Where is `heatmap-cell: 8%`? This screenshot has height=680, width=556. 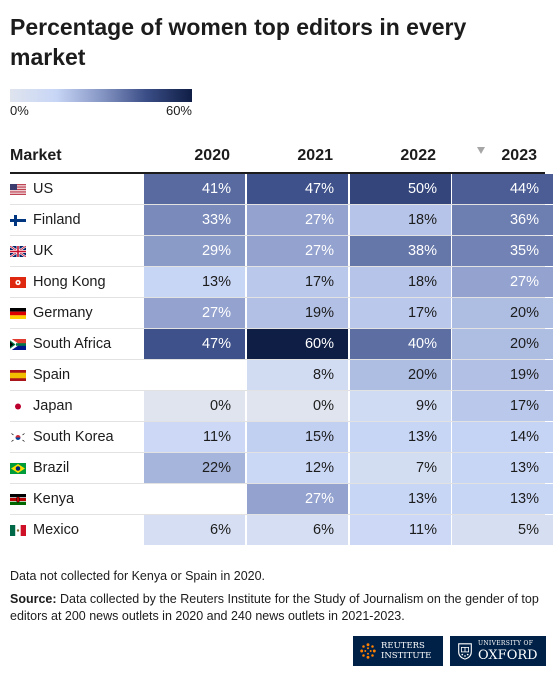 heatmap-cell: 8% is located at coordinates (297, 375).